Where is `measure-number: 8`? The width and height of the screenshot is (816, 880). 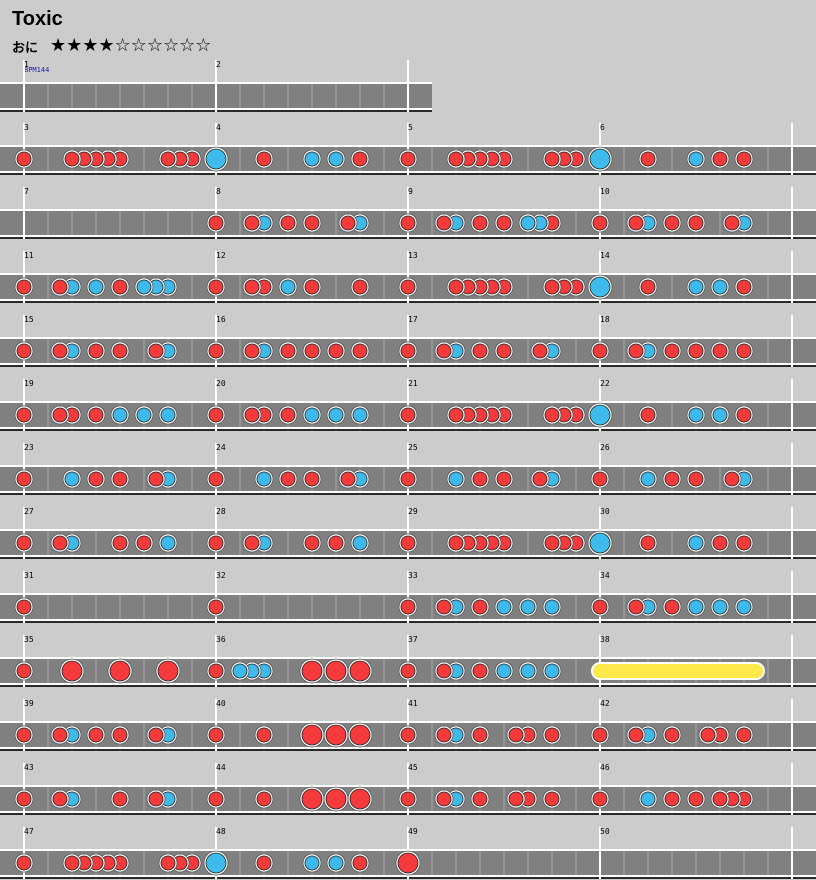
measure-number: 8 is located at coordinates (218, 191).